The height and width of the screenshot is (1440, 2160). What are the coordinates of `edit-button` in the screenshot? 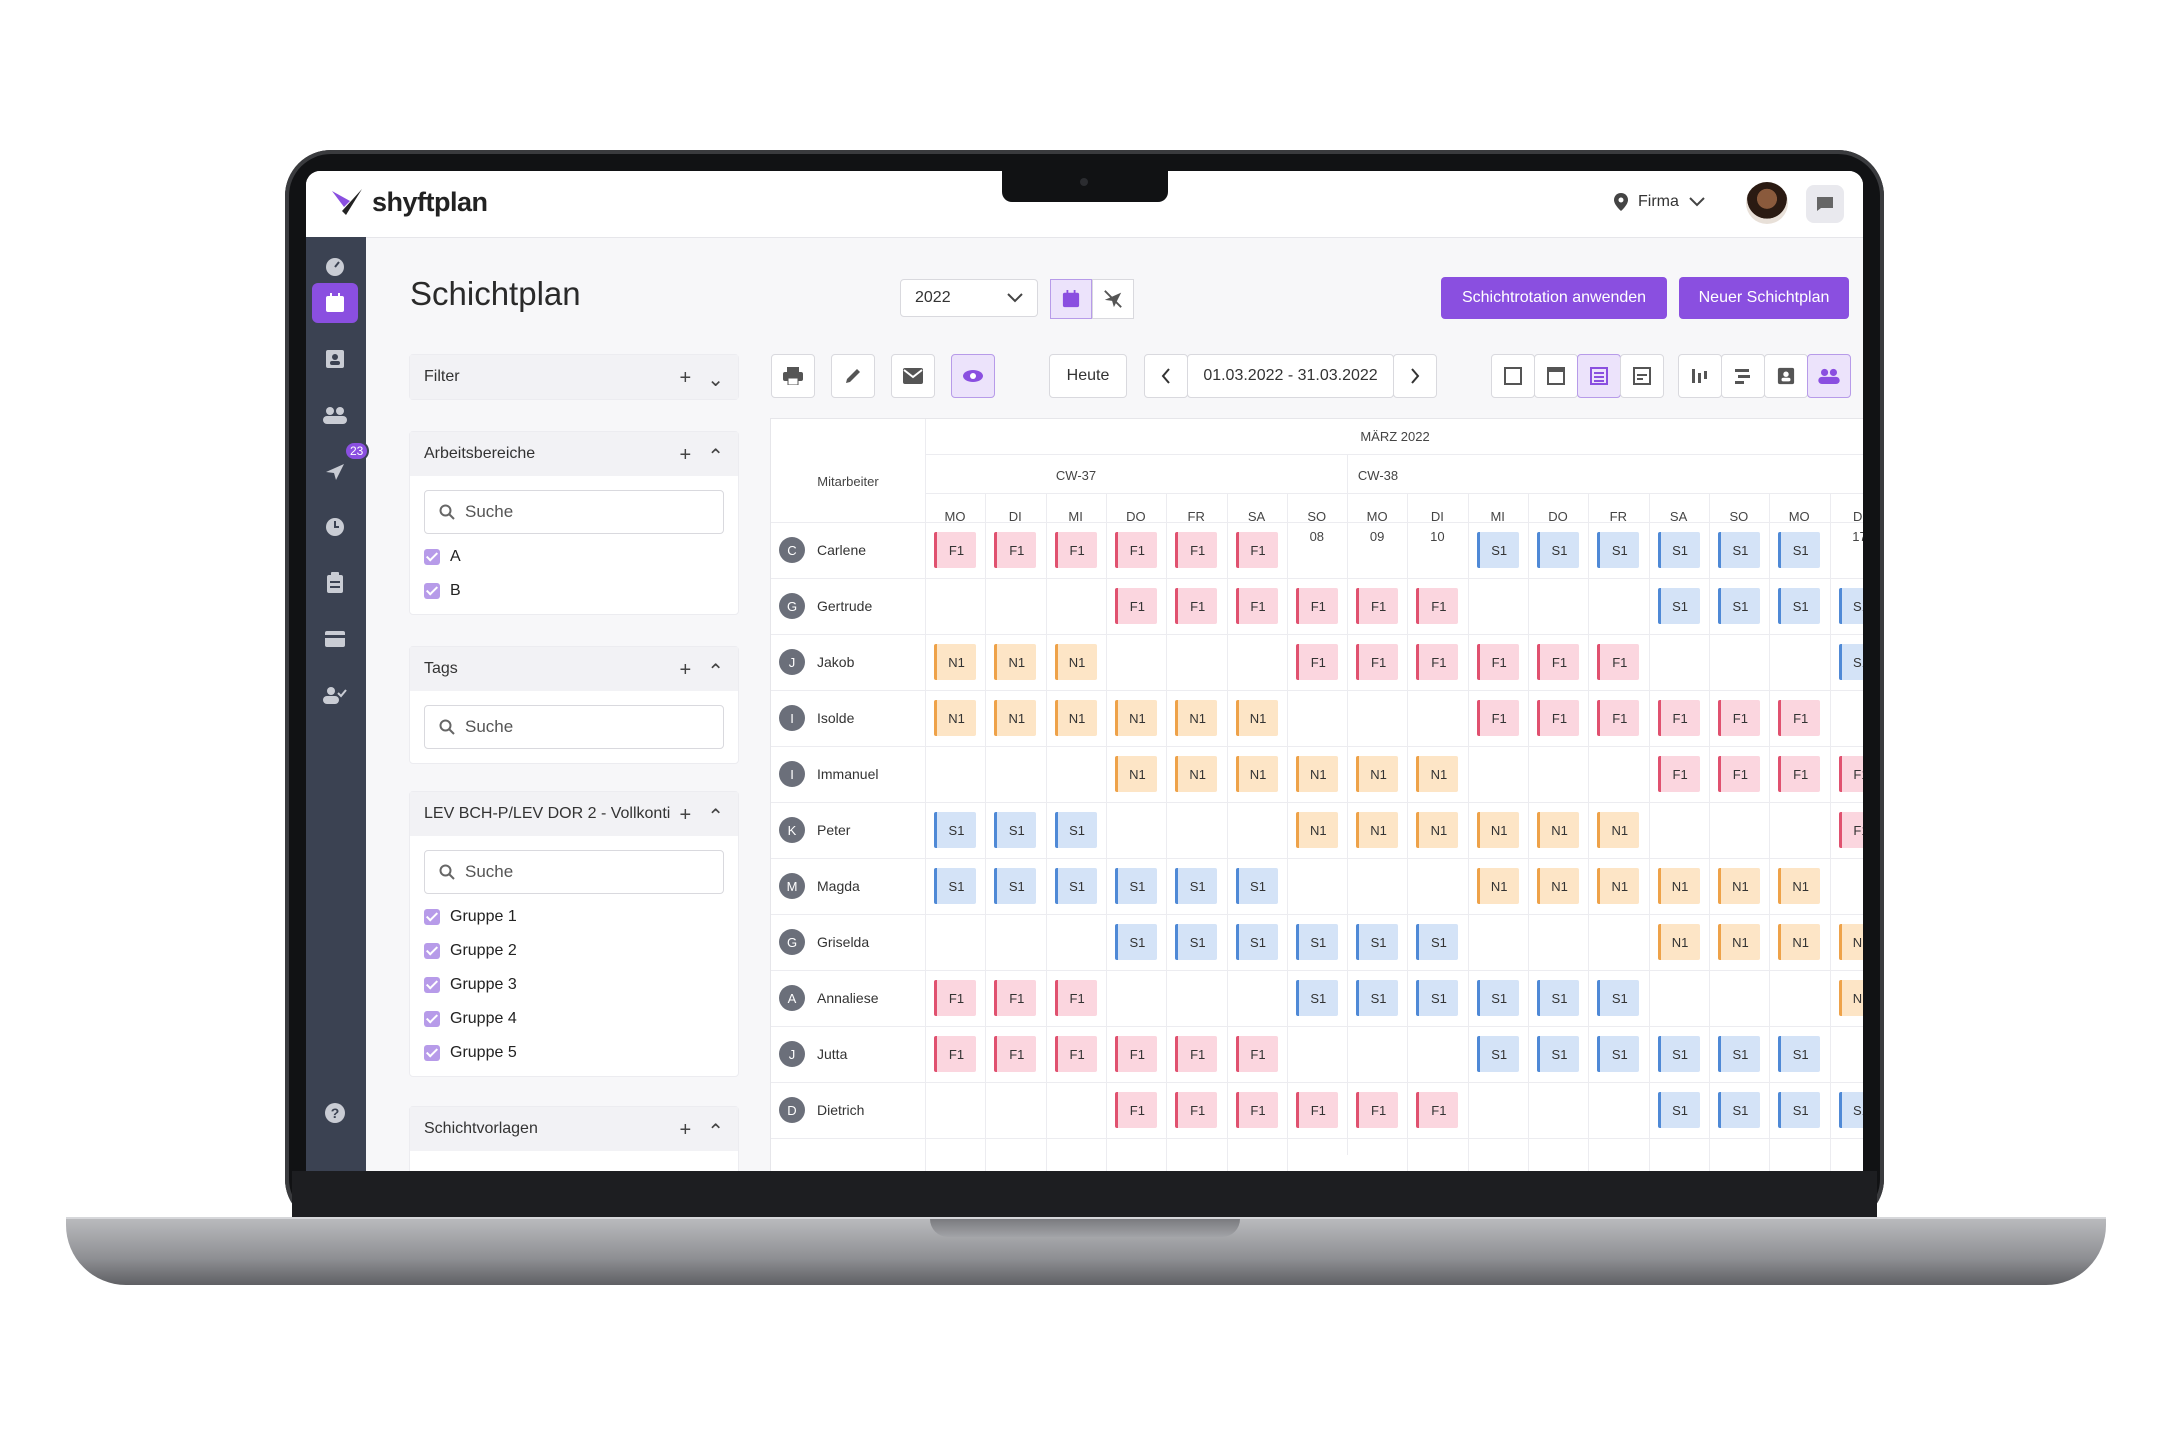 It's located at (853, 376).